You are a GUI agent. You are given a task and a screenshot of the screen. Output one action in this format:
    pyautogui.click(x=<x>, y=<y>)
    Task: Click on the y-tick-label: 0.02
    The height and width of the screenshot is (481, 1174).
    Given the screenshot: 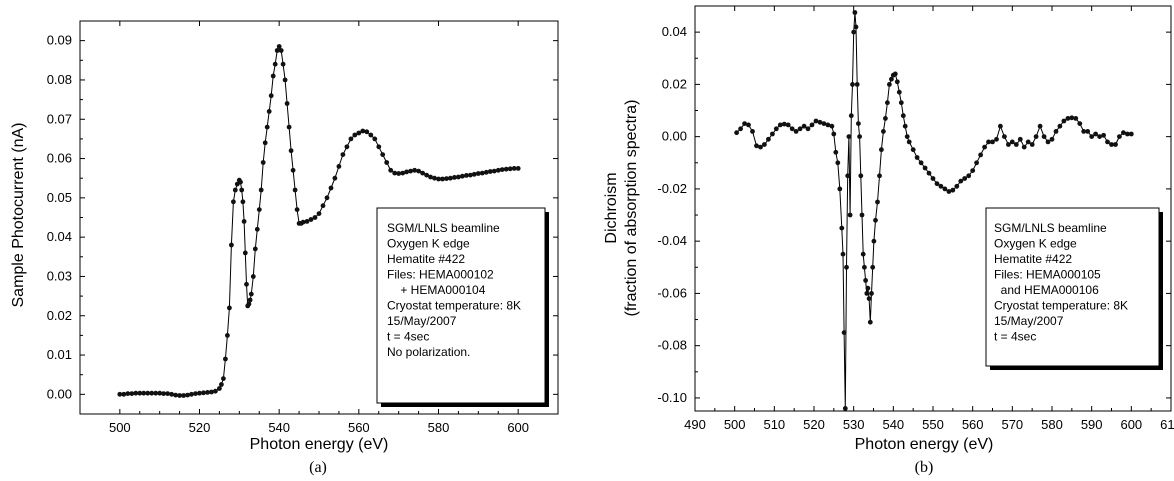 What is the action you would take?
    pyautogui.click(x=674, y=83)
    